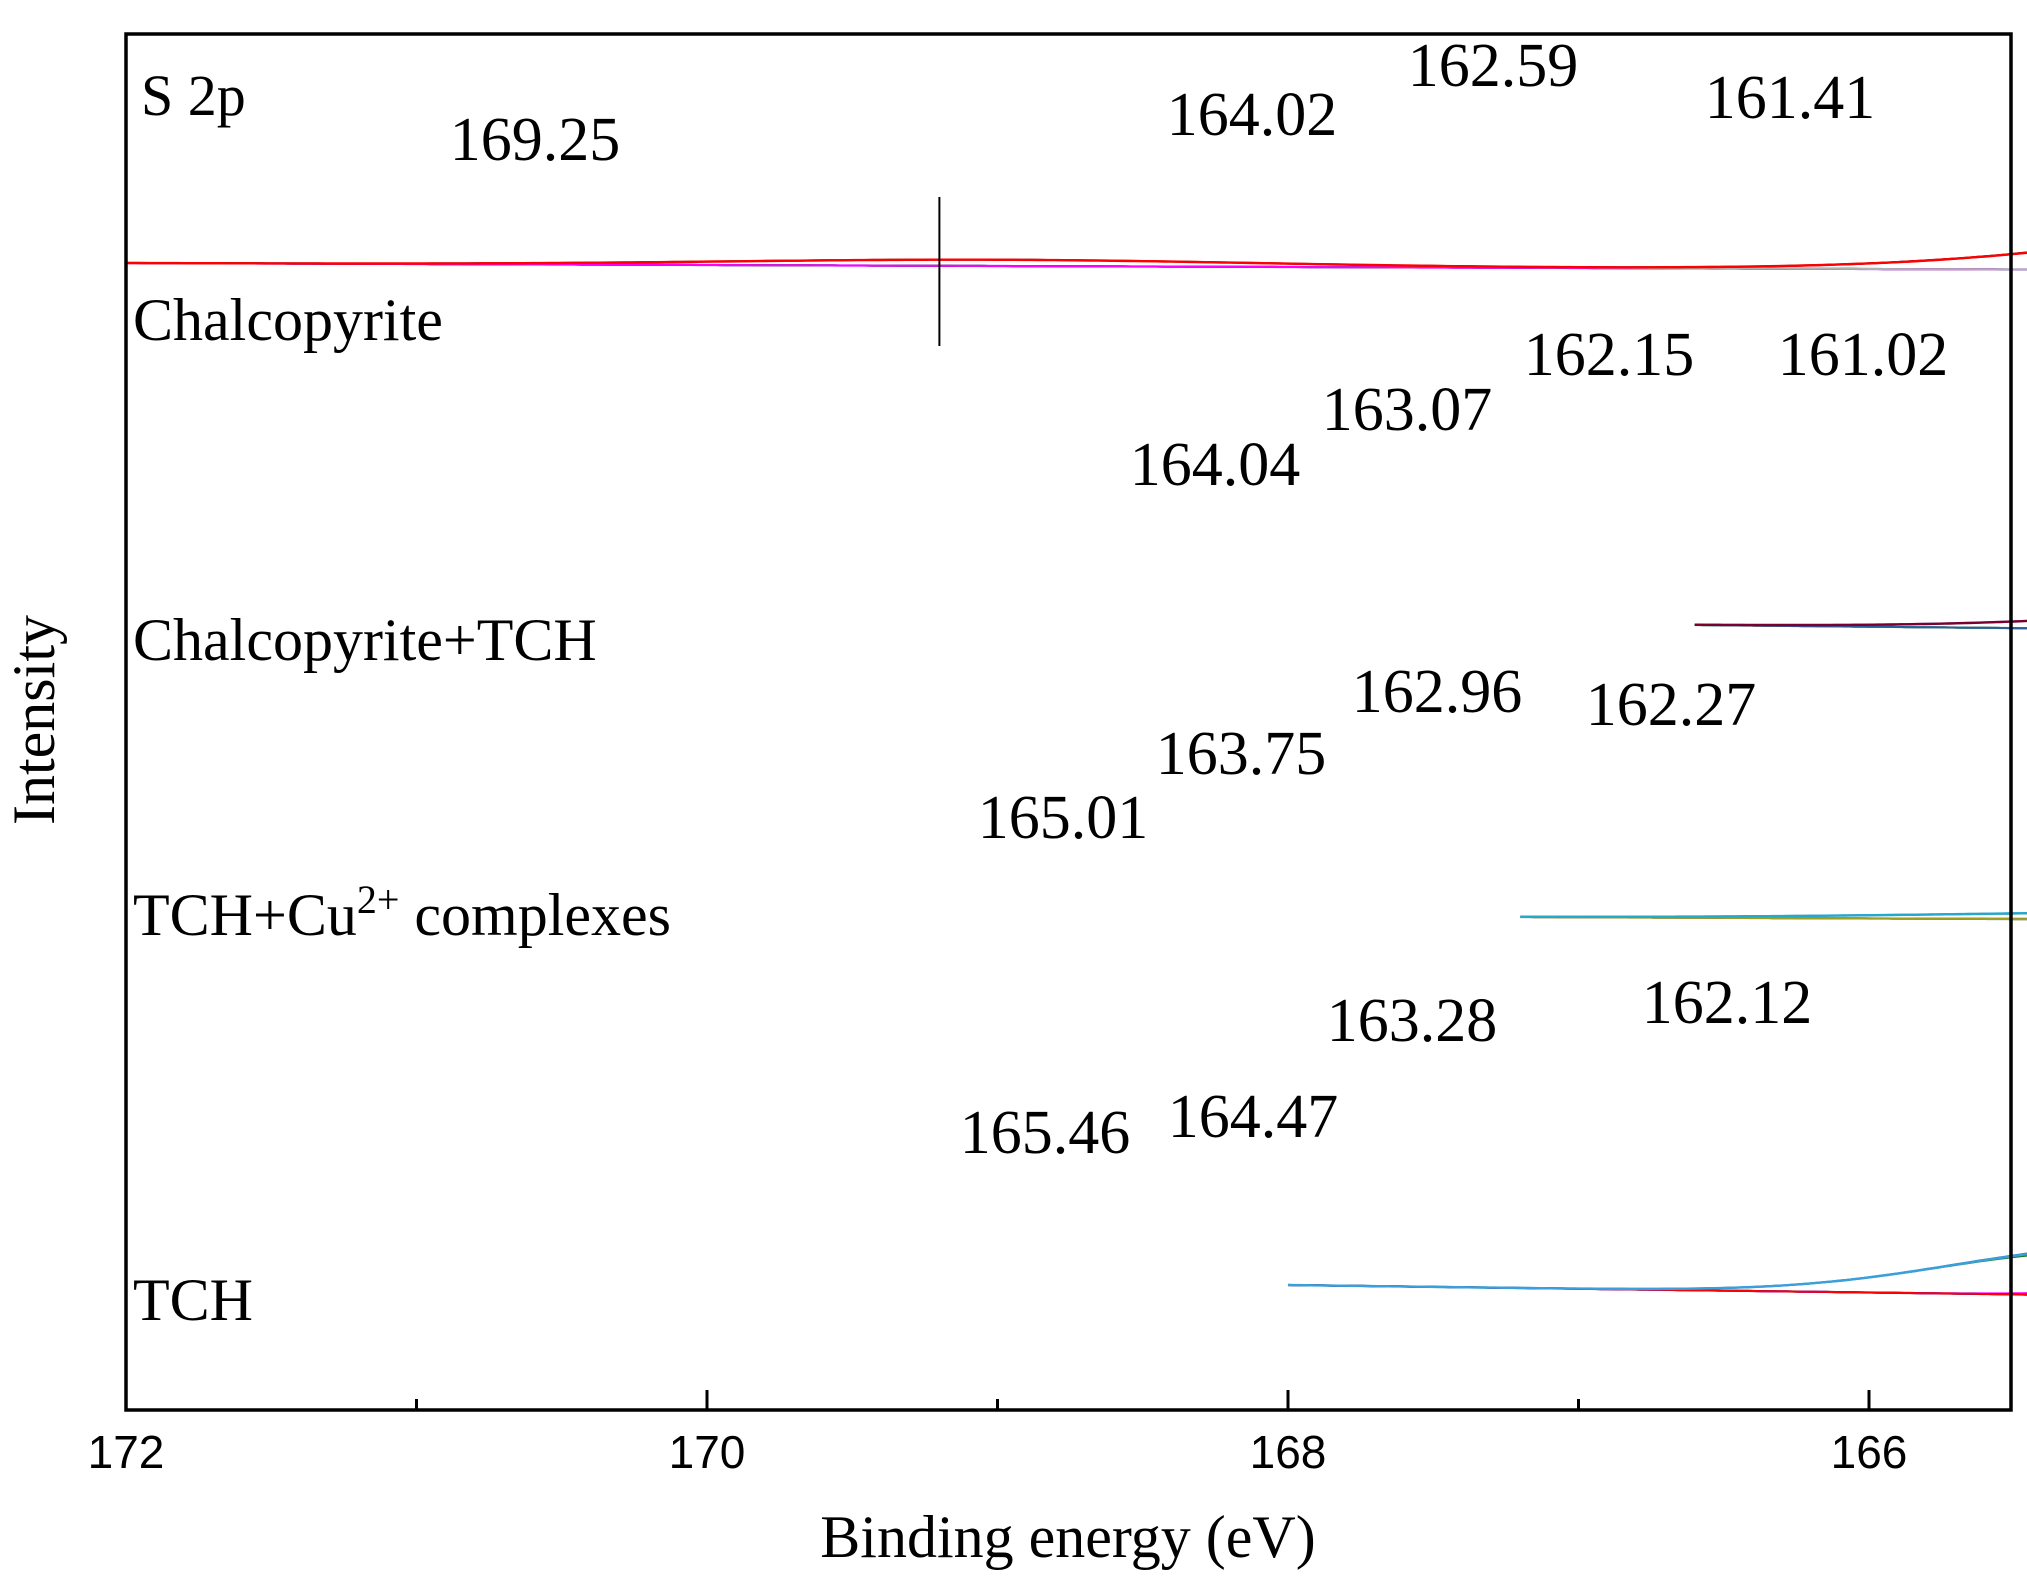  I want to click on sample-label: TCH+Cu2+ complexes, so click(402, 912).